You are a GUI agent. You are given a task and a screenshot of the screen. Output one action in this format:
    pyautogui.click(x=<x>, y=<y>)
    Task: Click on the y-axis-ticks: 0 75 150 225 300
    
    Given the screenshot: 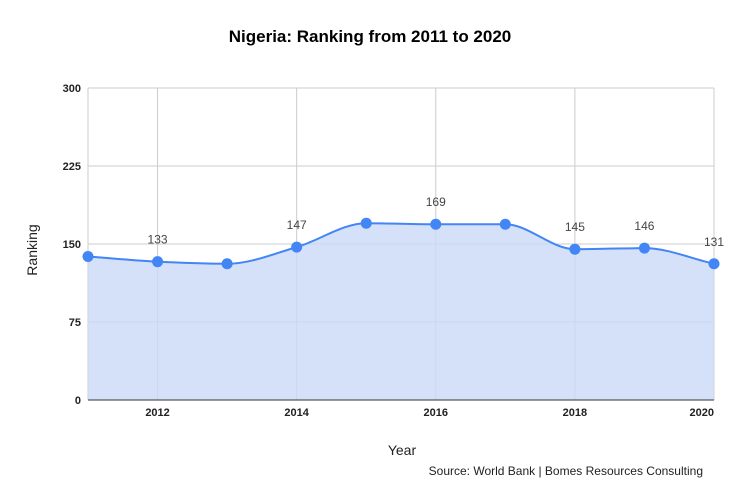 What is the action you would take?
    pyautogui.click(x=72, y=245)
    